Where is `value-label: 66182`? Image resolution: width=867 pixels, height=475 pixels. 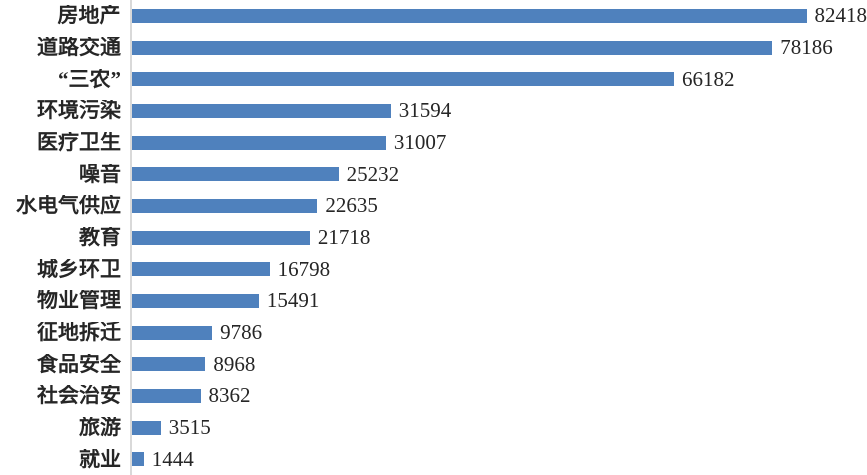
value-label: 66182 is located at coordinates (708, 78).